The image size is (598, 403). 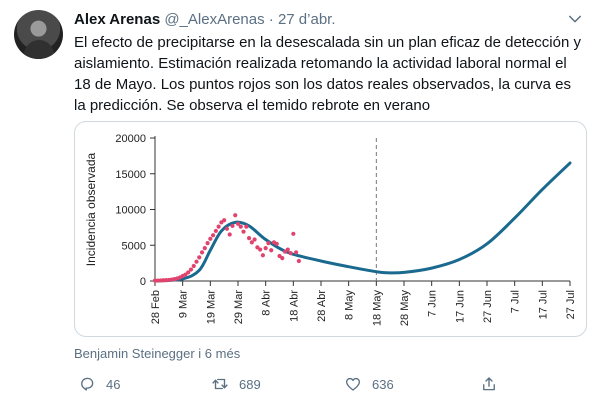 What do you see at coordinates (130, 139) in the screenshot?
I see `y-tick-label: 20000` at bounding box center [130, 139].